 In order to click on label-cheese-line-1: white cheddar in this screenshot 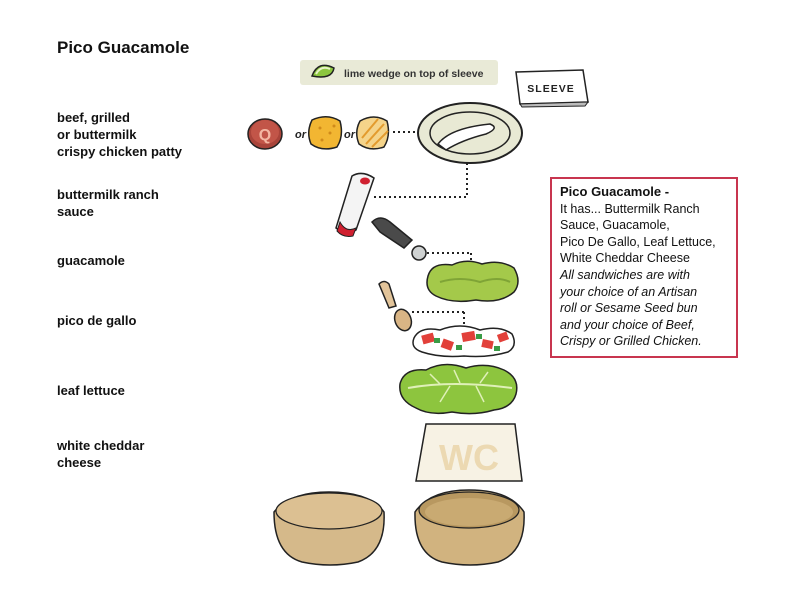, I will do `click(101, 445)`.